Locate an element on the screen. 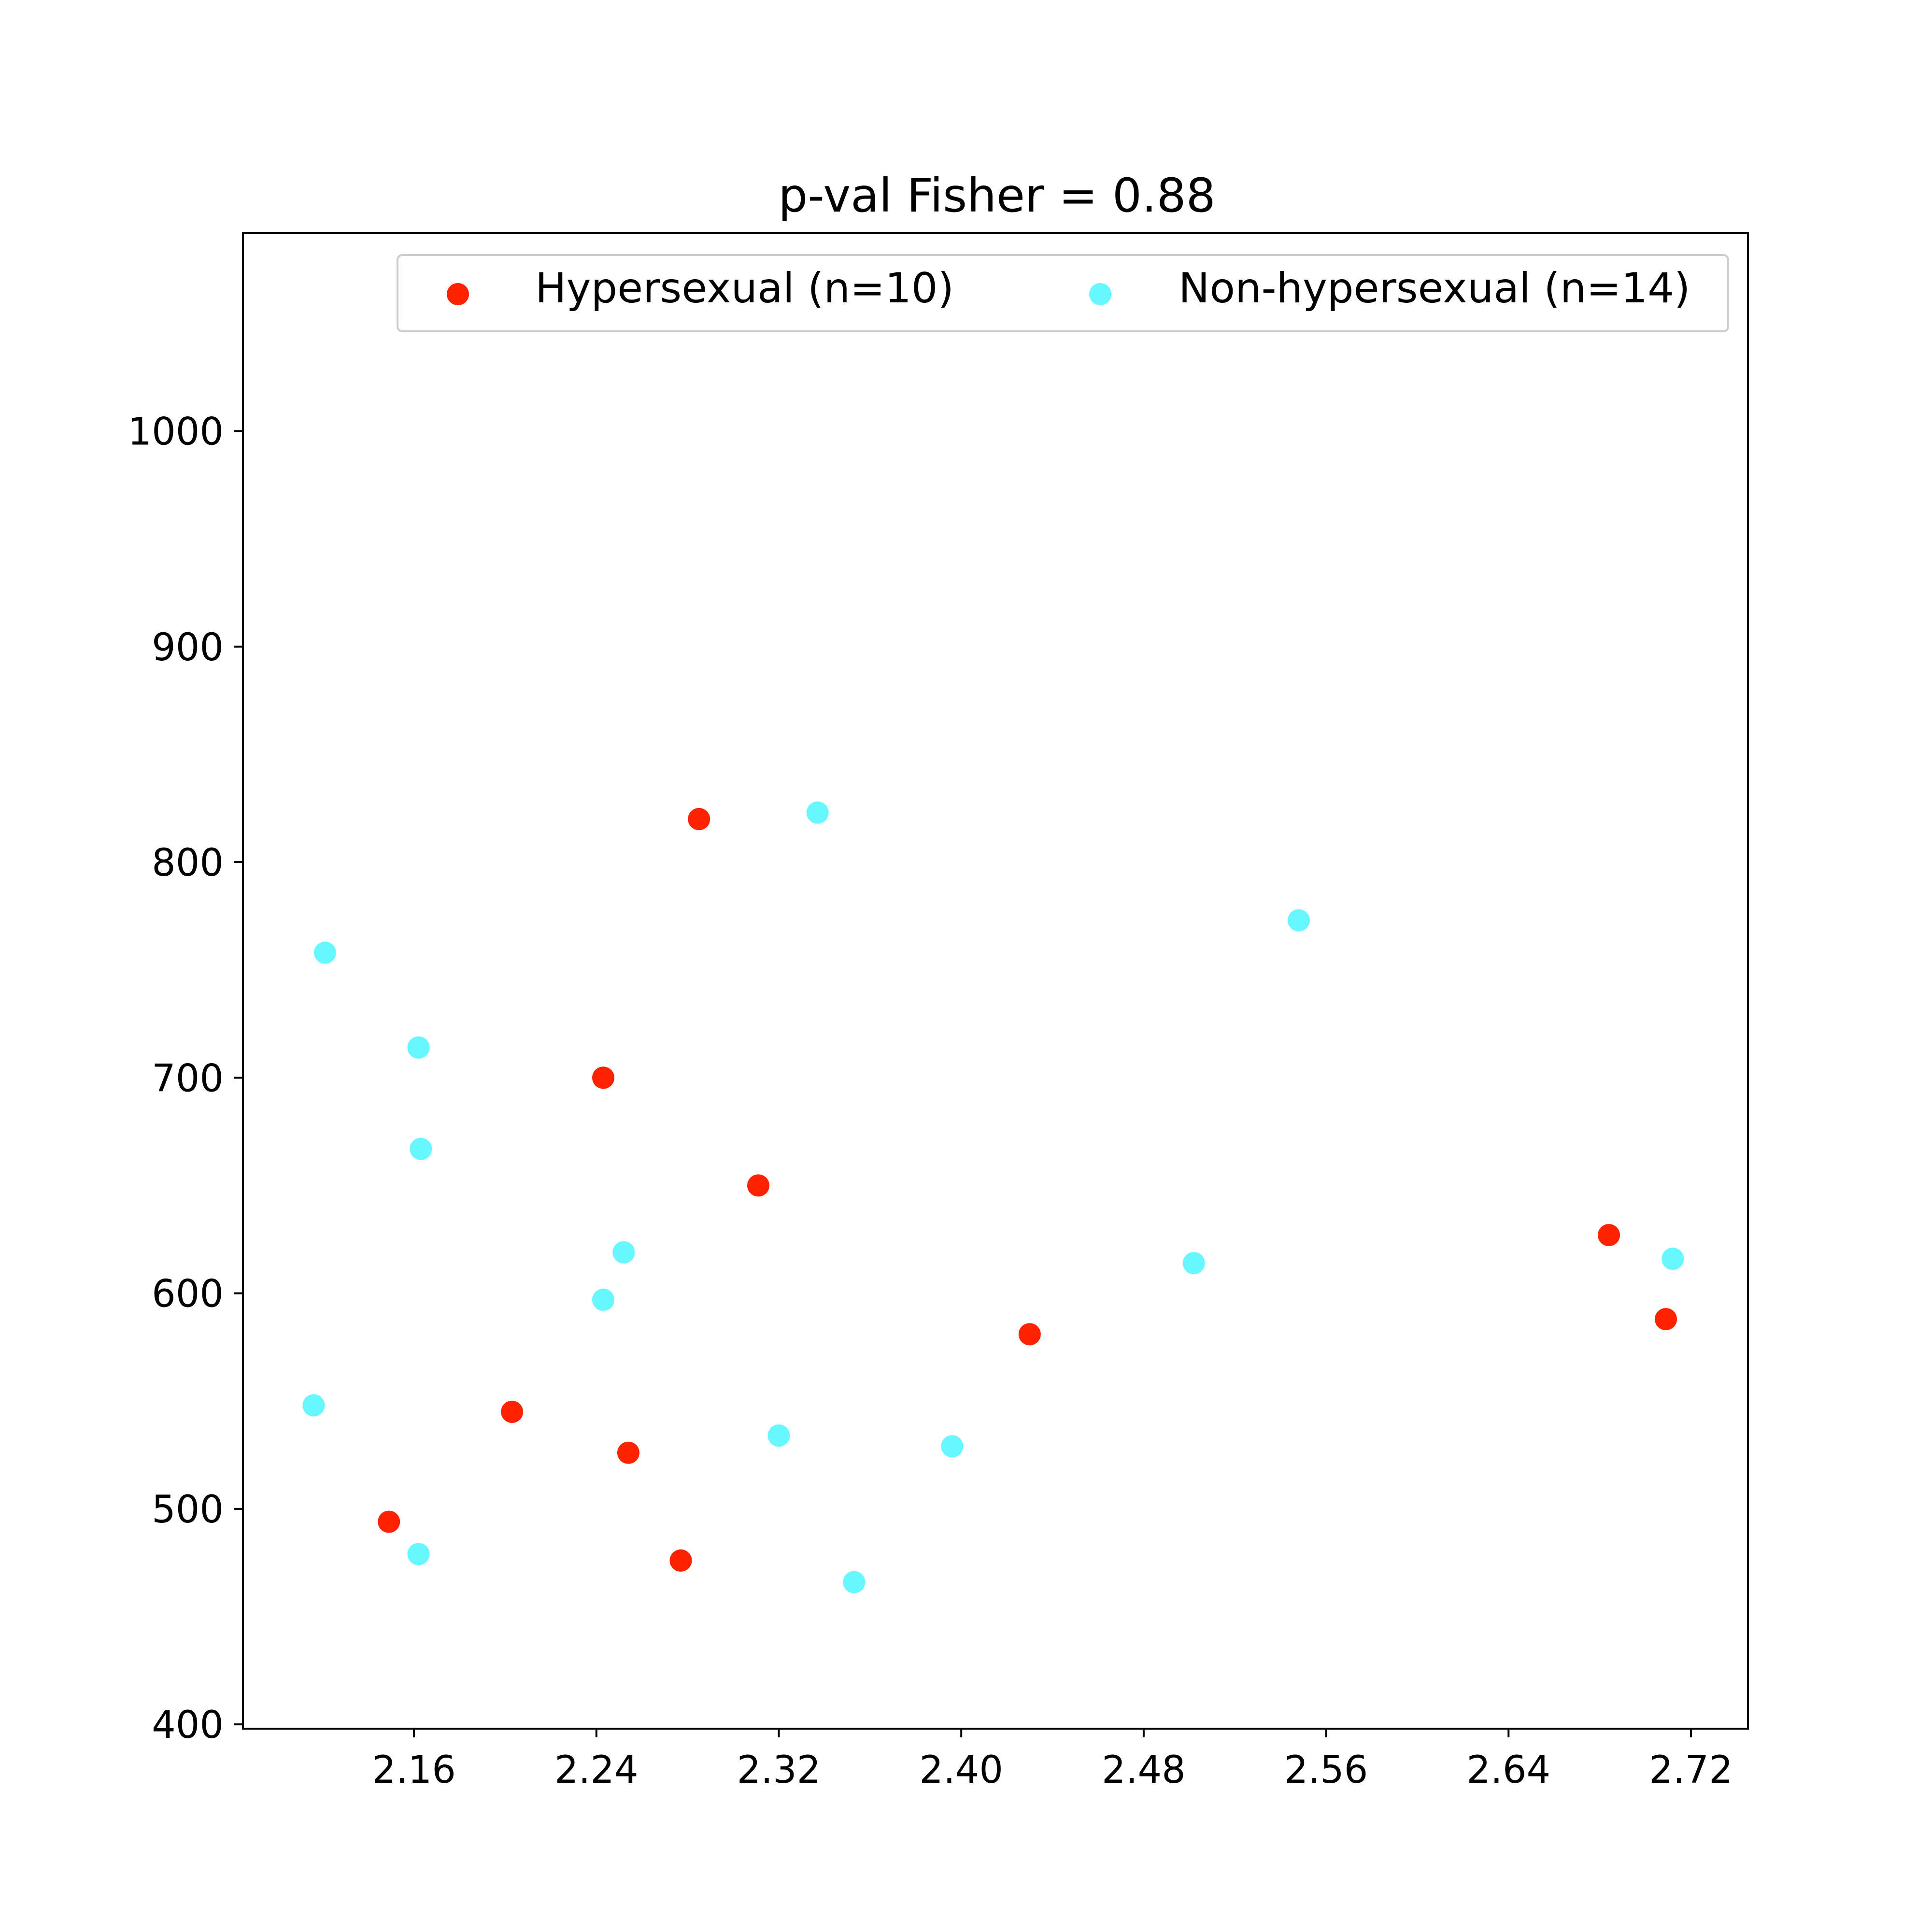 The image size is (1932, 1932). legend-marker-hypersexual is located at coordinates (458, 294).